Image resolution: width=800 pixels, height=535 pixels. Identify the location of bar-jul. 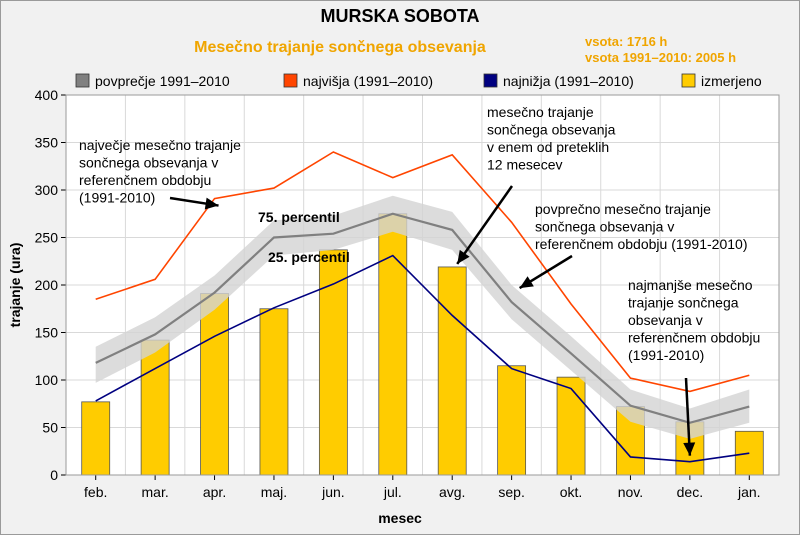
(393, 344).